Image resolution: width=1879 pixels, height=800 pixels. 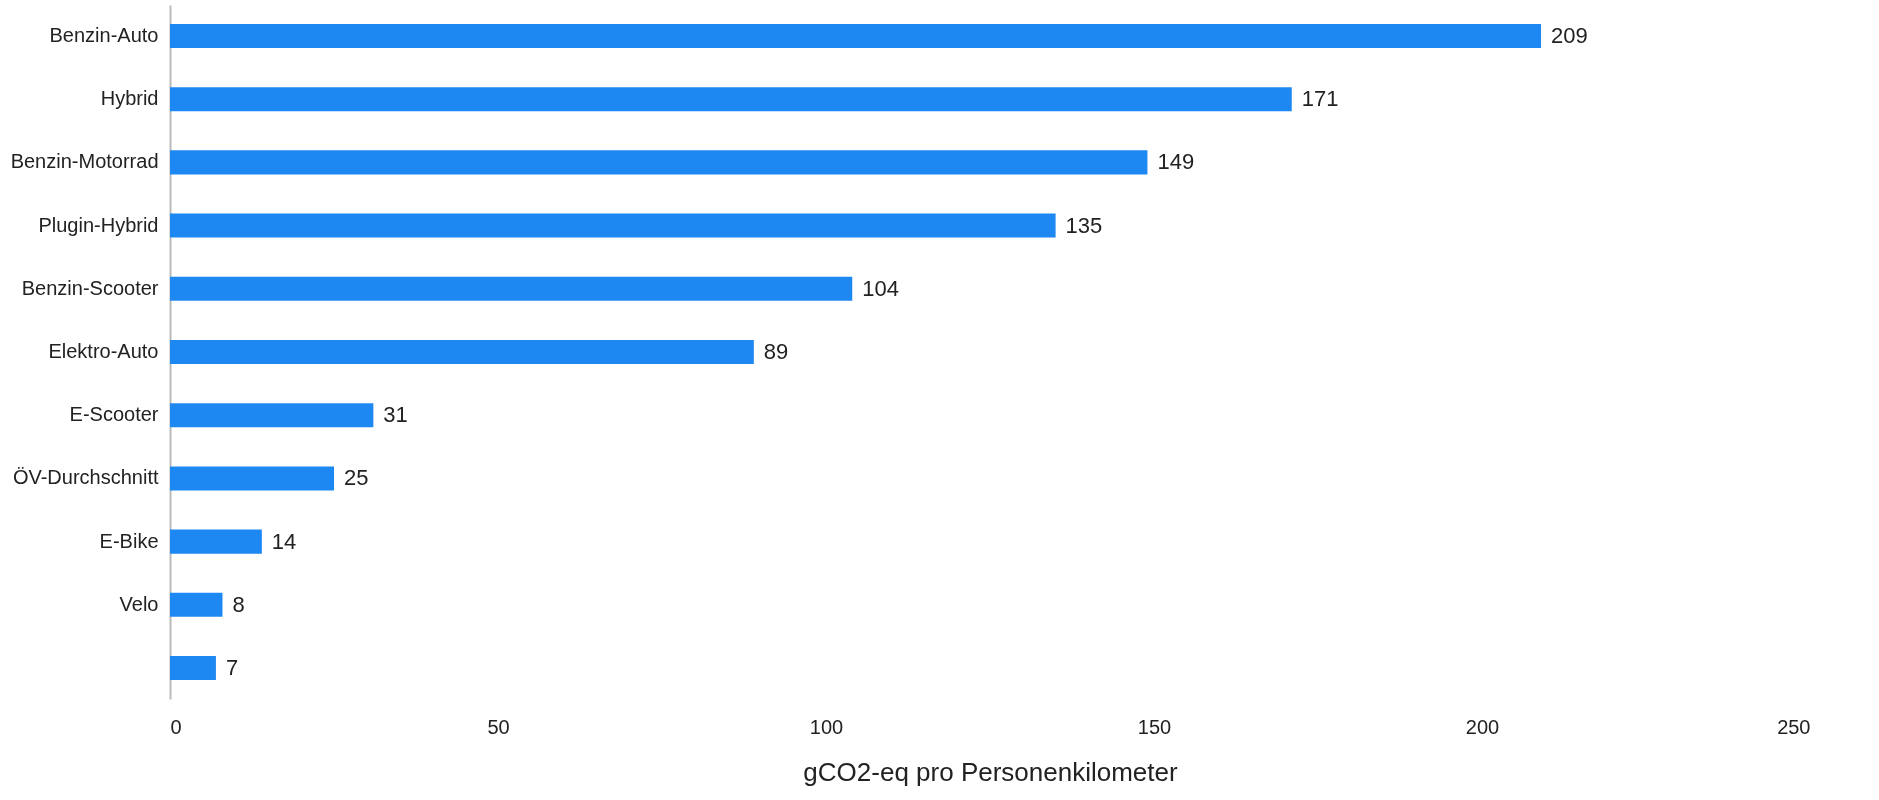 What do you see at coordinates (1794, 726) in the screenshot?
I see `x-tick-label: 250` at bounding box center [1794, 726].